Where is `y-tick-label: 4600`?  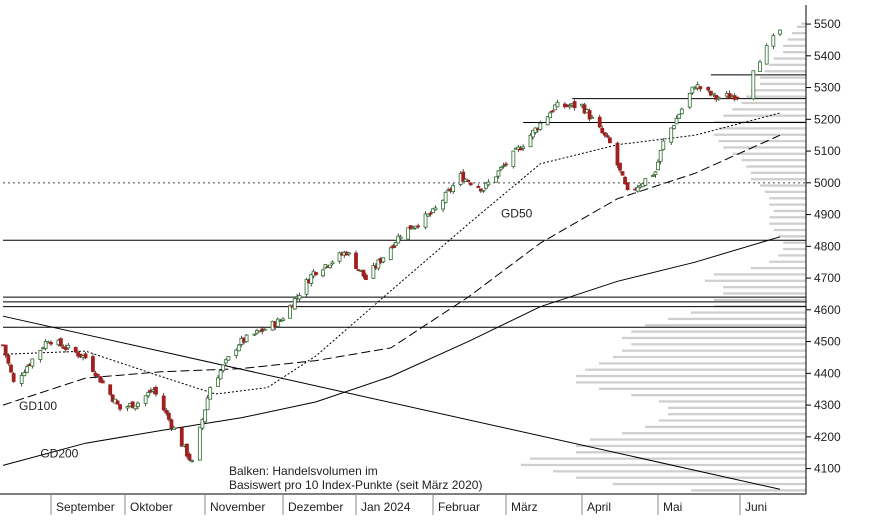 y-tick-label: 4600 is located at coordinates (827, 310).